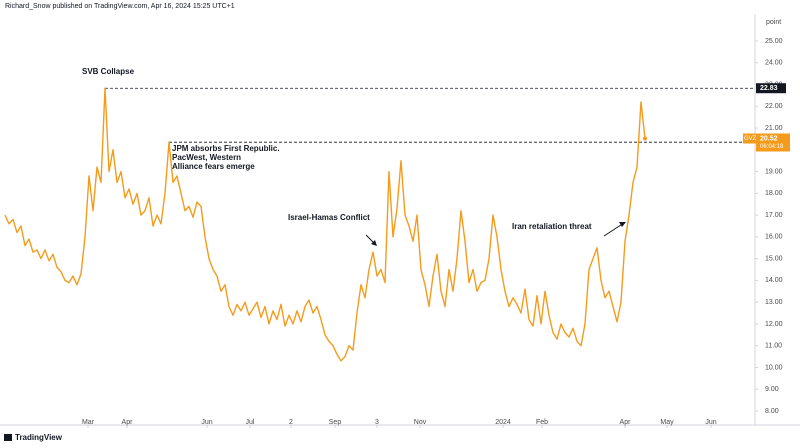 The image size is (800, 448). I want to click on y-tick-label: 10.00, so click(774, 367).